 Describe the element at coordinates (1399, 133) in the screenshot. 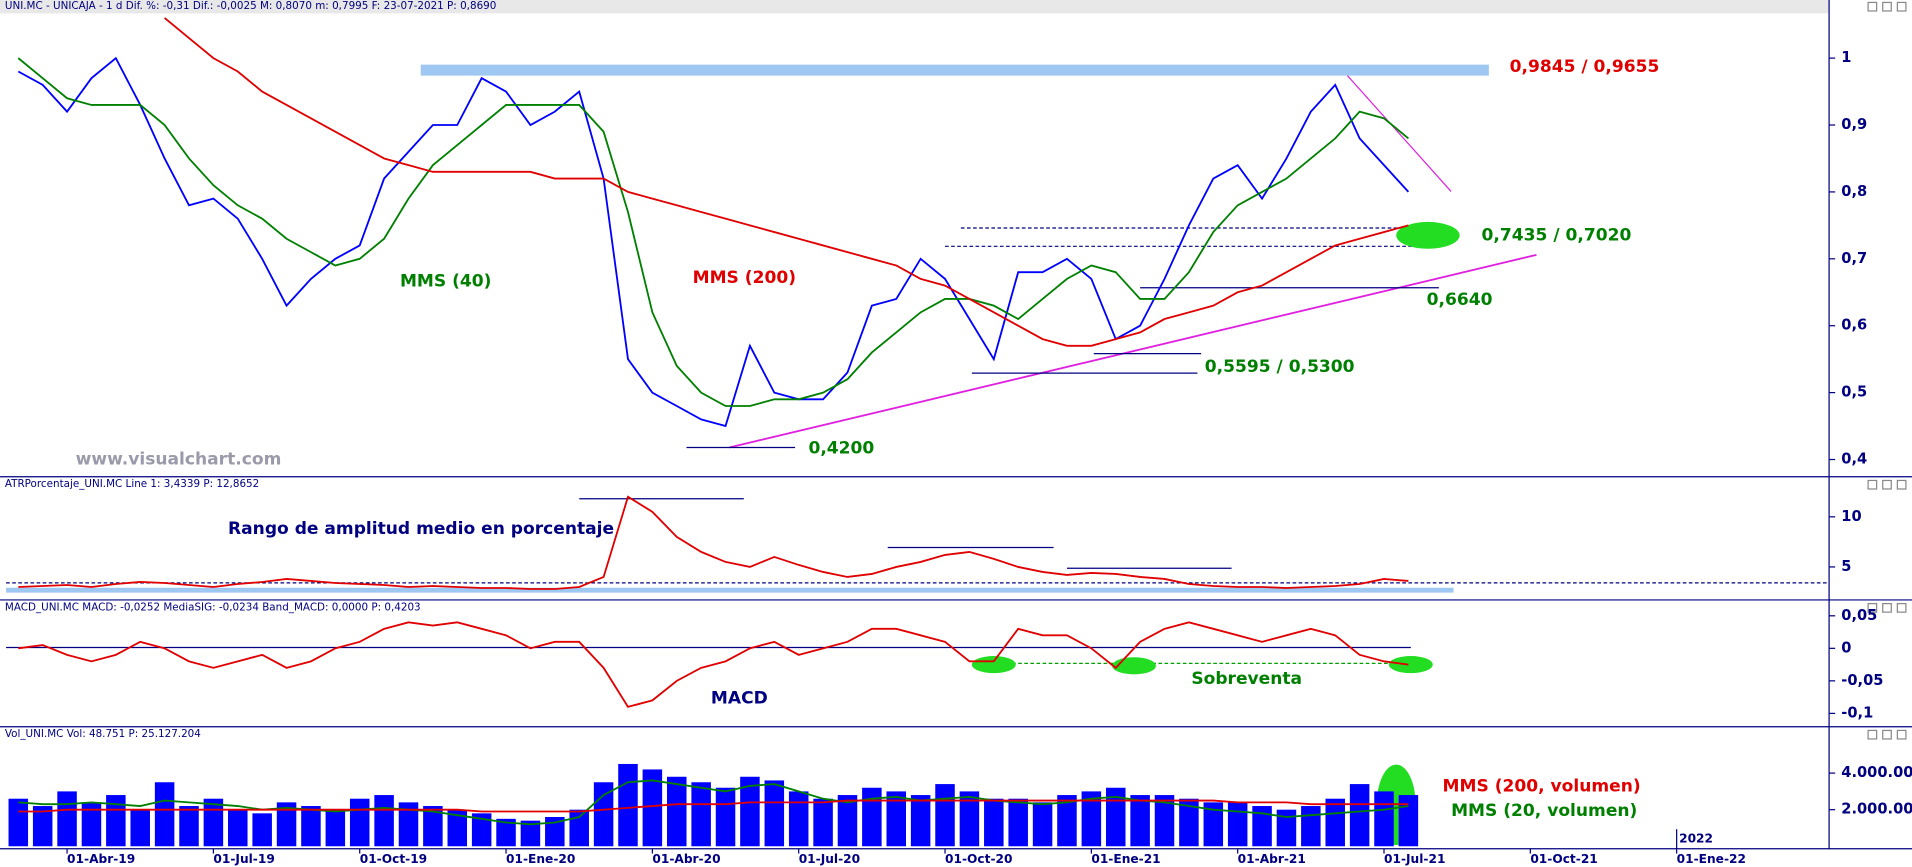

I see `down-trendline` at that location.